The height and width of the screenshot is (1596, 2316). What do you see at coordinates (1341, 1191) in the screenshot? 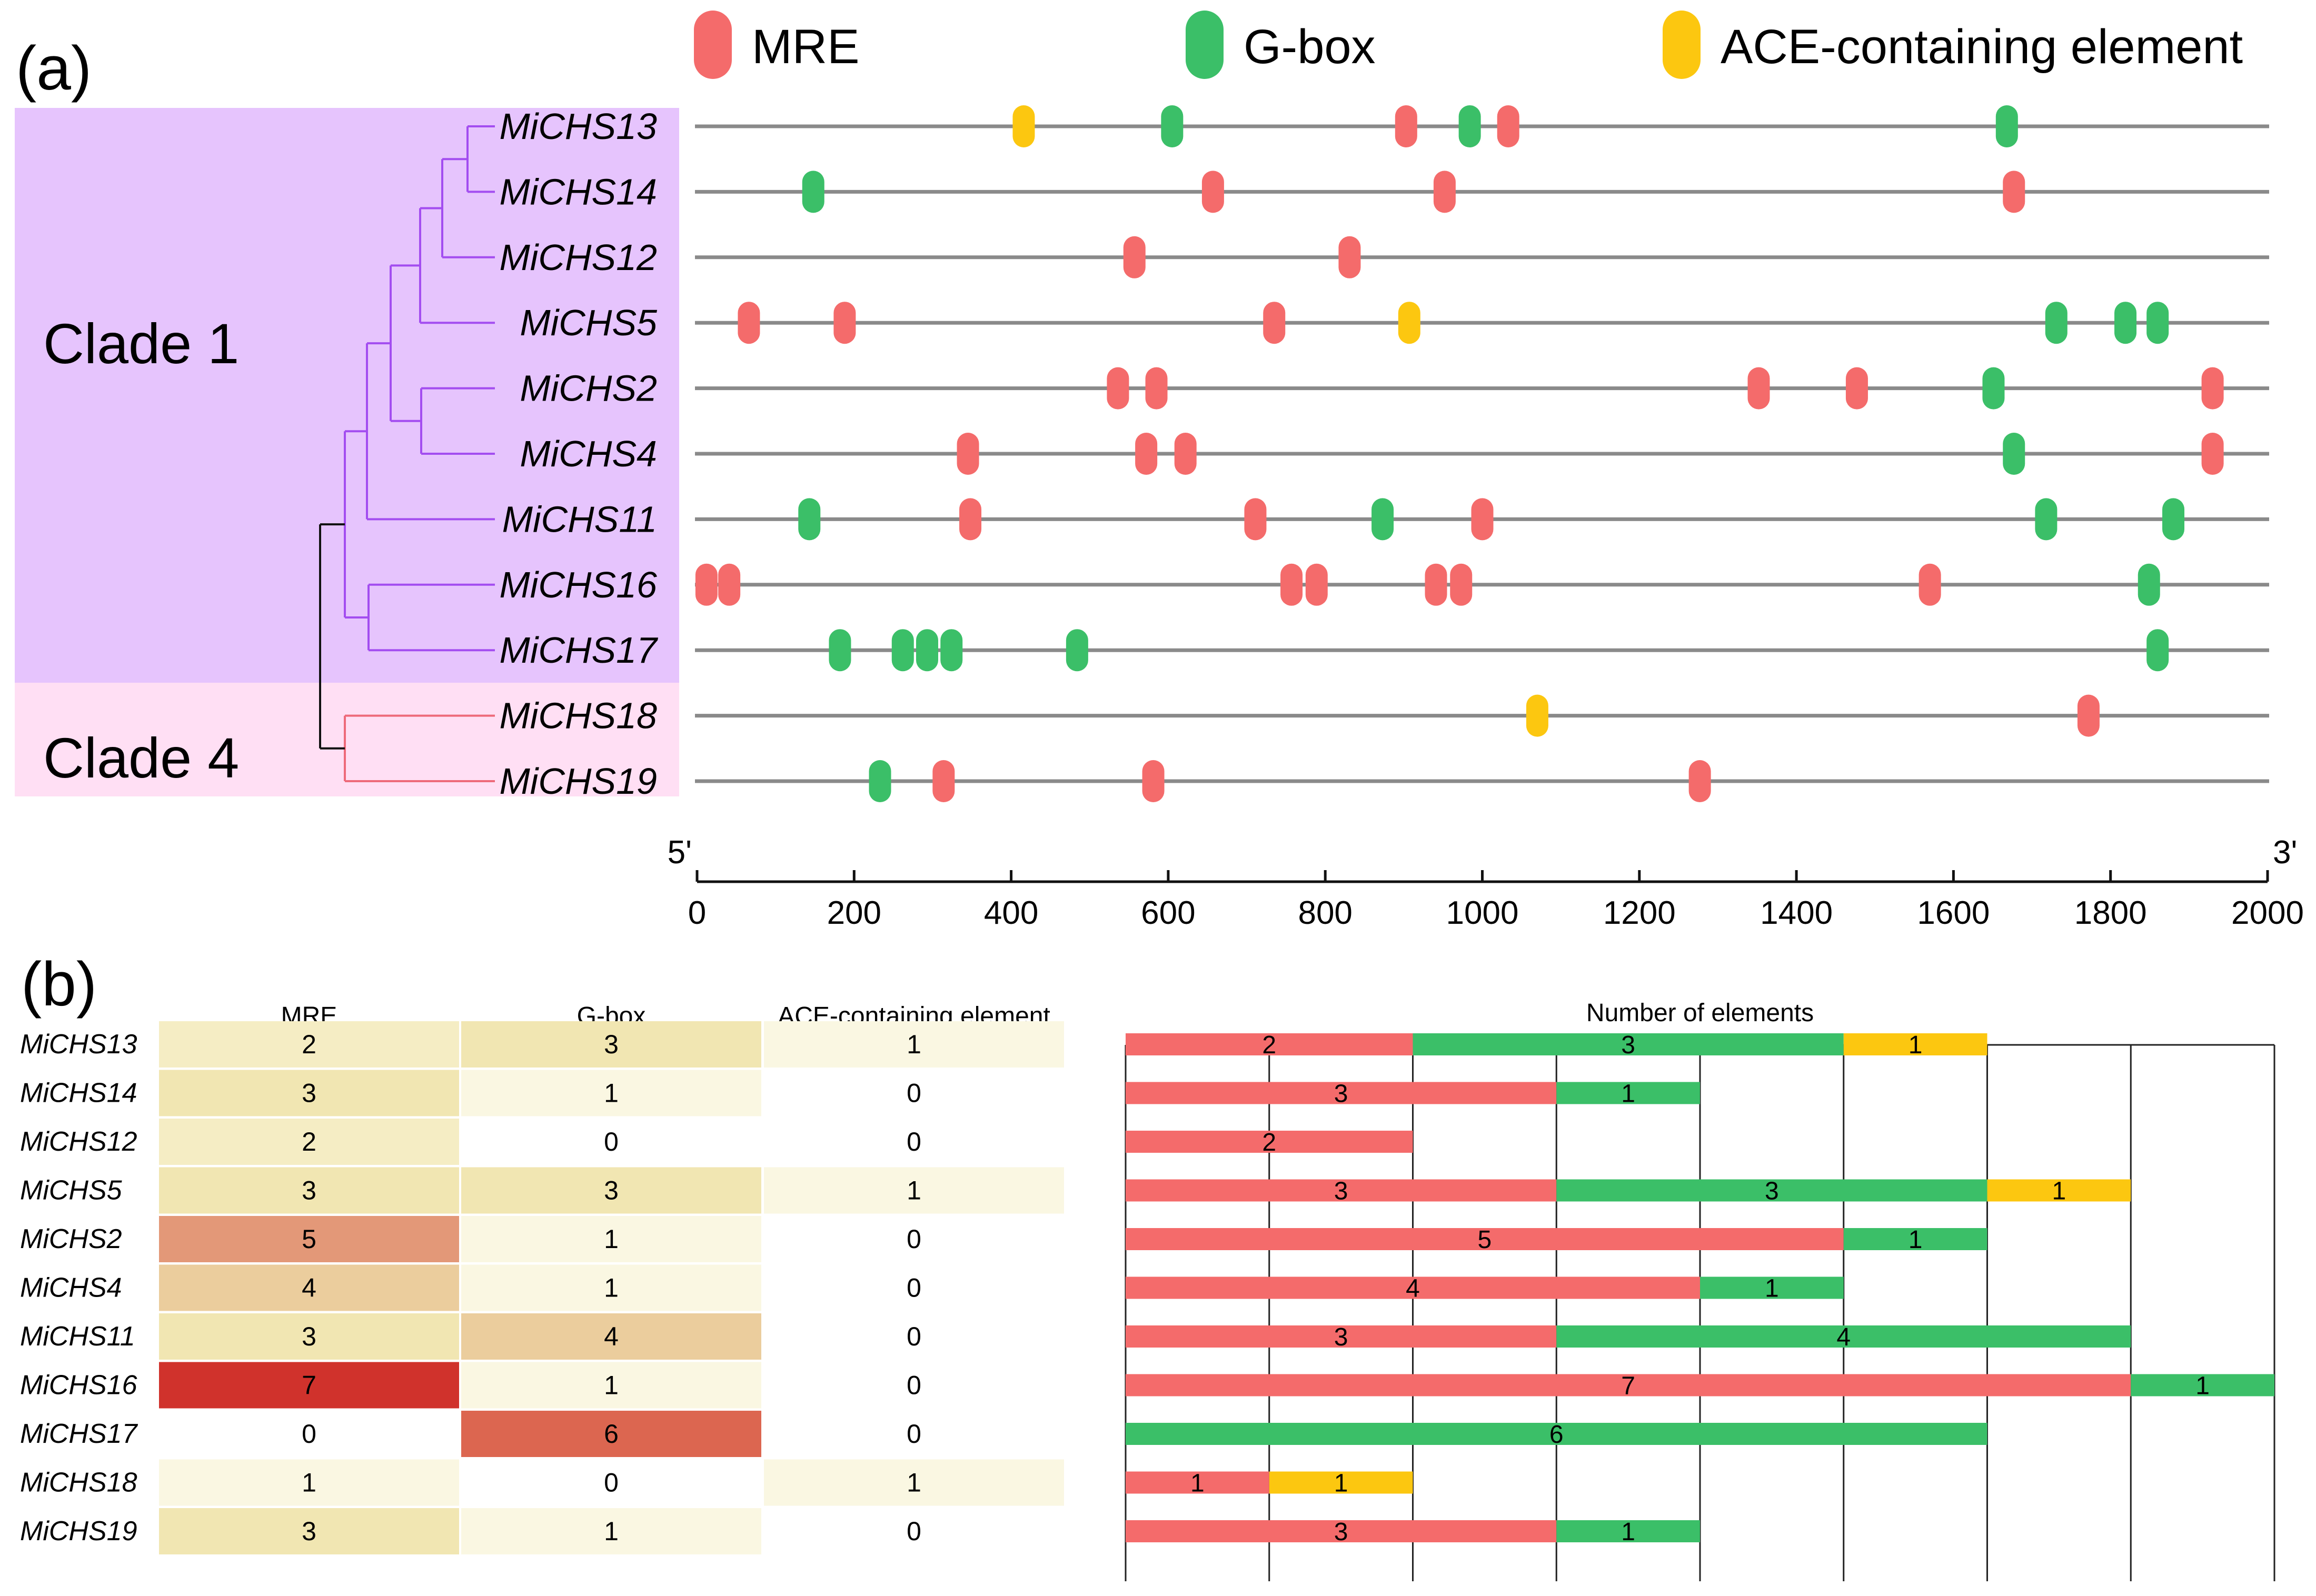
I see `bar-michs5-mre` at bounding box center [1341, 1191].